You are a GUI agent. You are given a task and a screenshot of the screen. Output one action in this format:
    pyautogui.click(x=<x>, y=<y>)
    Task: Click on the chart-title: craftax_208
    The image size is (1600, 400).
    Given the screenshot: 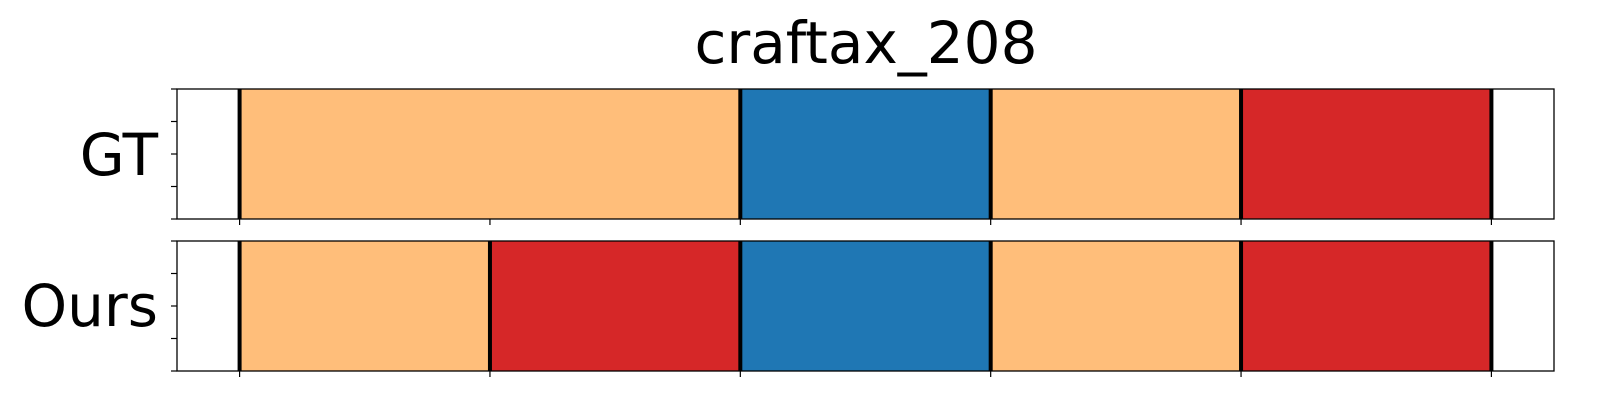 What is the action you would take?
    pyautogui.click(x=866, y=43)
    